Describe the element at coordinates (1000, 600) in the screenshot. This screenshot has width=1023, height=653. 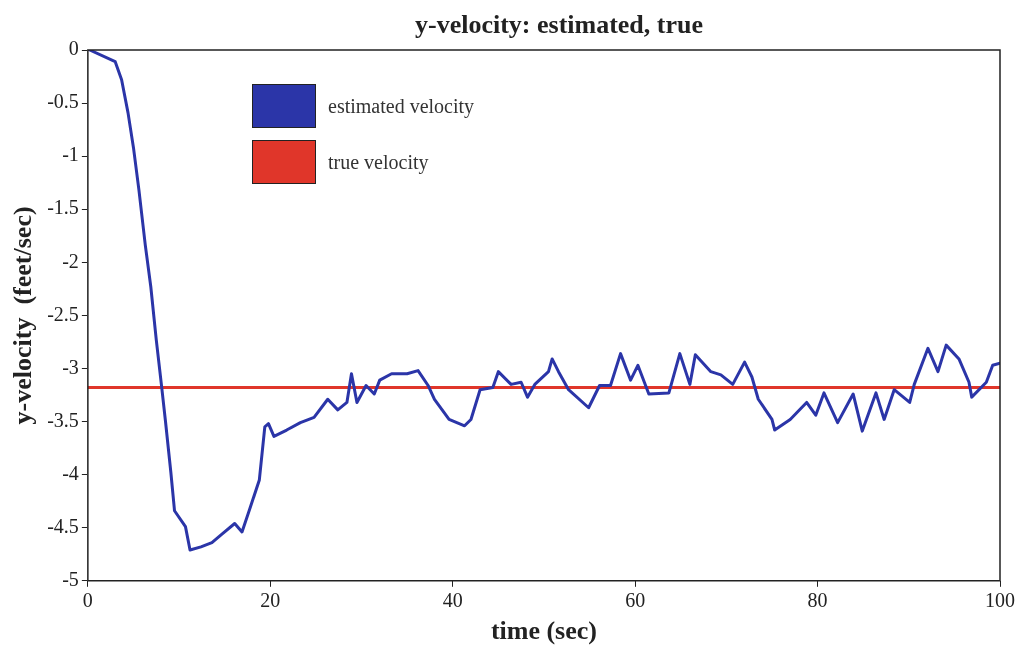
I see `x-tick-label: 100` at that location.